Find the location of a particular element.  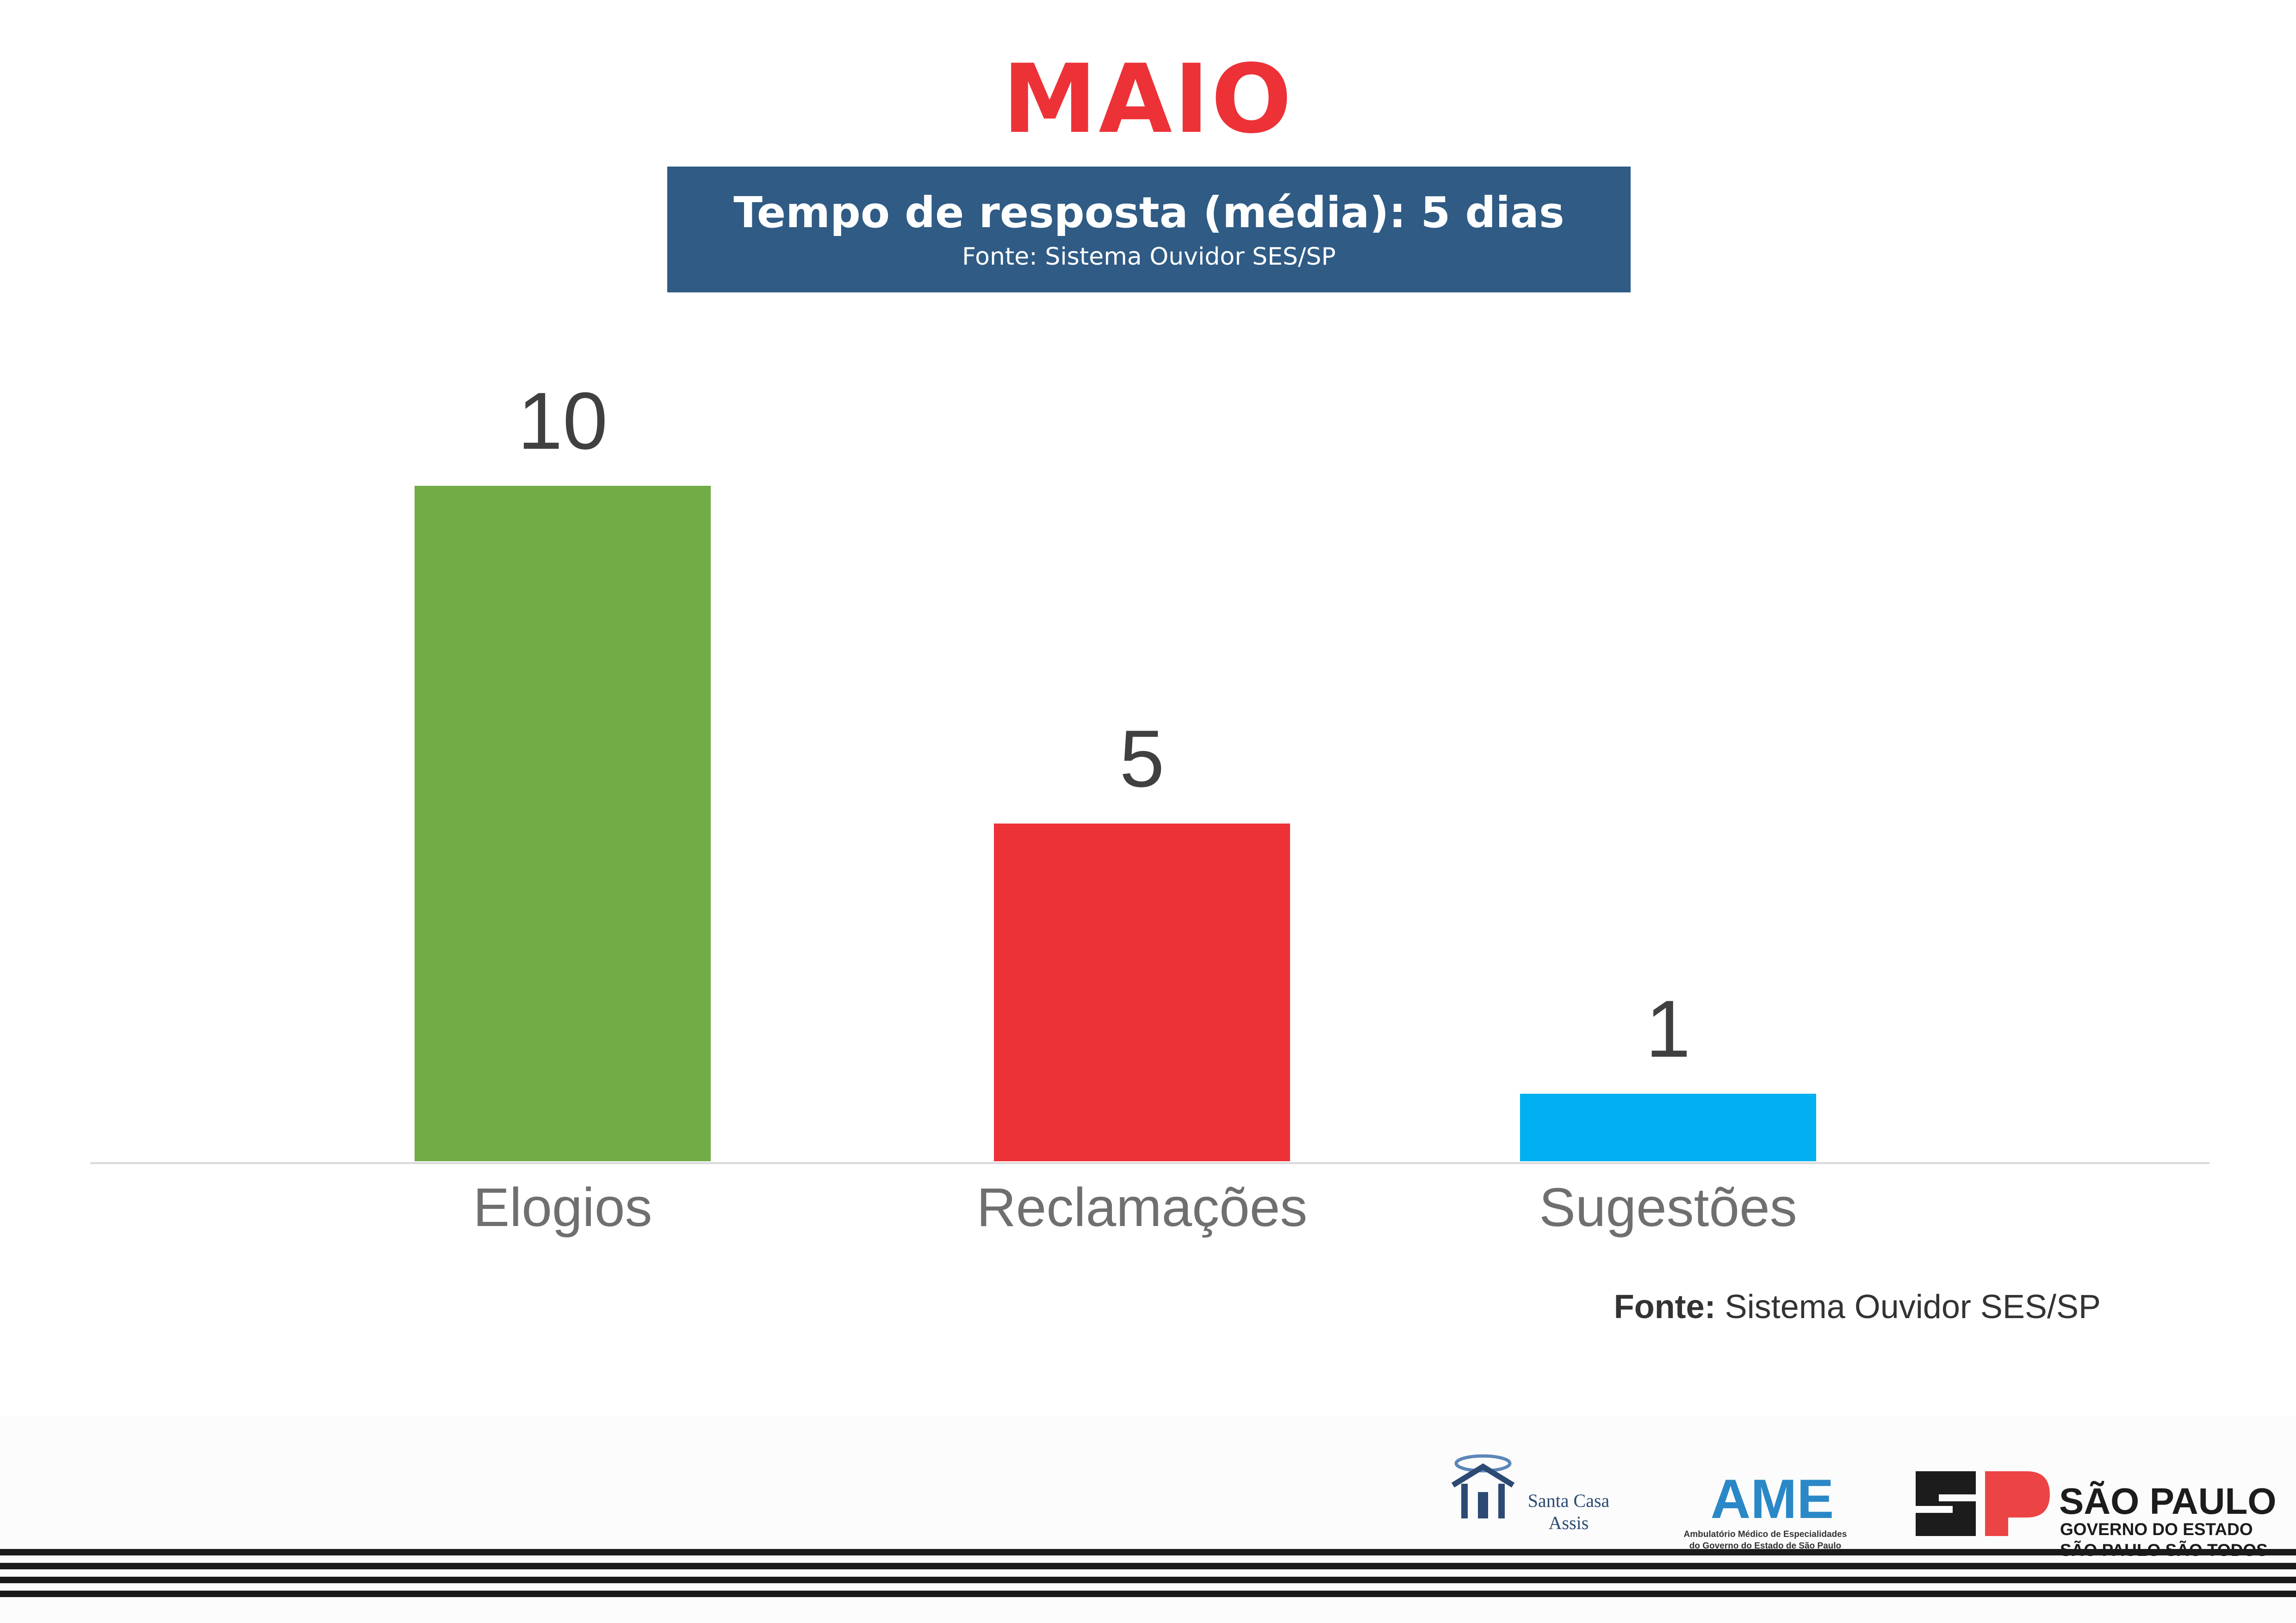

santa-casa-line2: Assis is located at coordinates (1569, 1522).